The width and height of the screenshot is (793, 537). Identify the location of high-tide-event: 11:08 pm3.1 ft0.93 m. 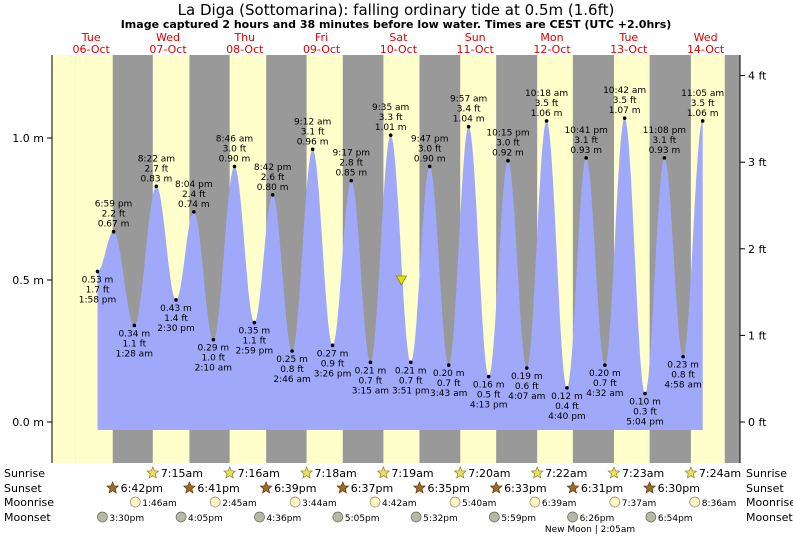
(664, 143).